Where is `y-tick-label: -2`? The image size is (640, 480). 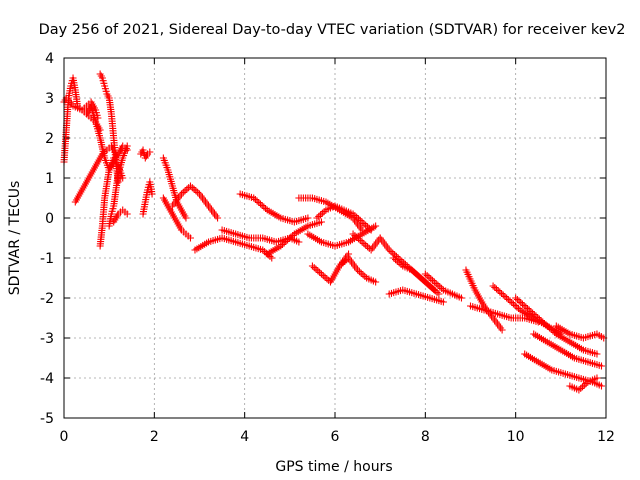
y-tick-label: -2 is located at coordinates (47, 299).